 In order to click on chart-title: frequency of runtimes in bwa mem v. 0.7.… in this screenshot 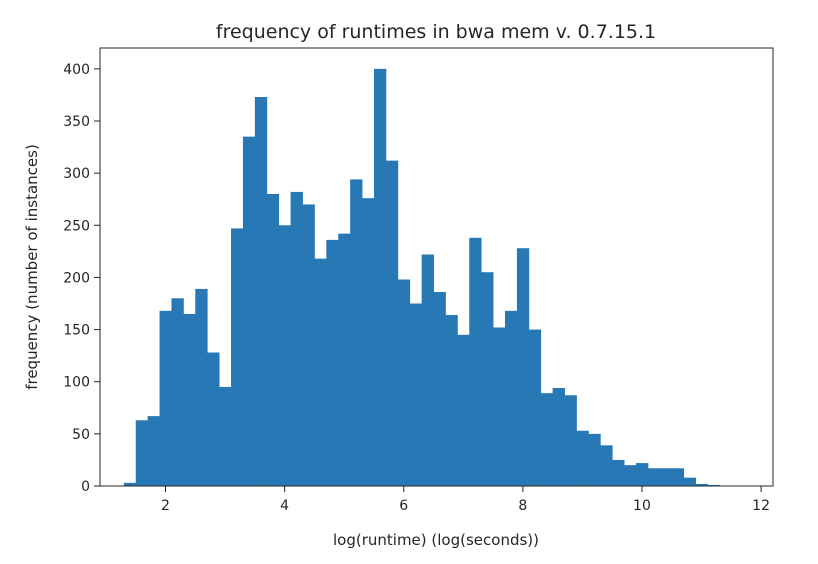, I will do `click(436, 32)`.